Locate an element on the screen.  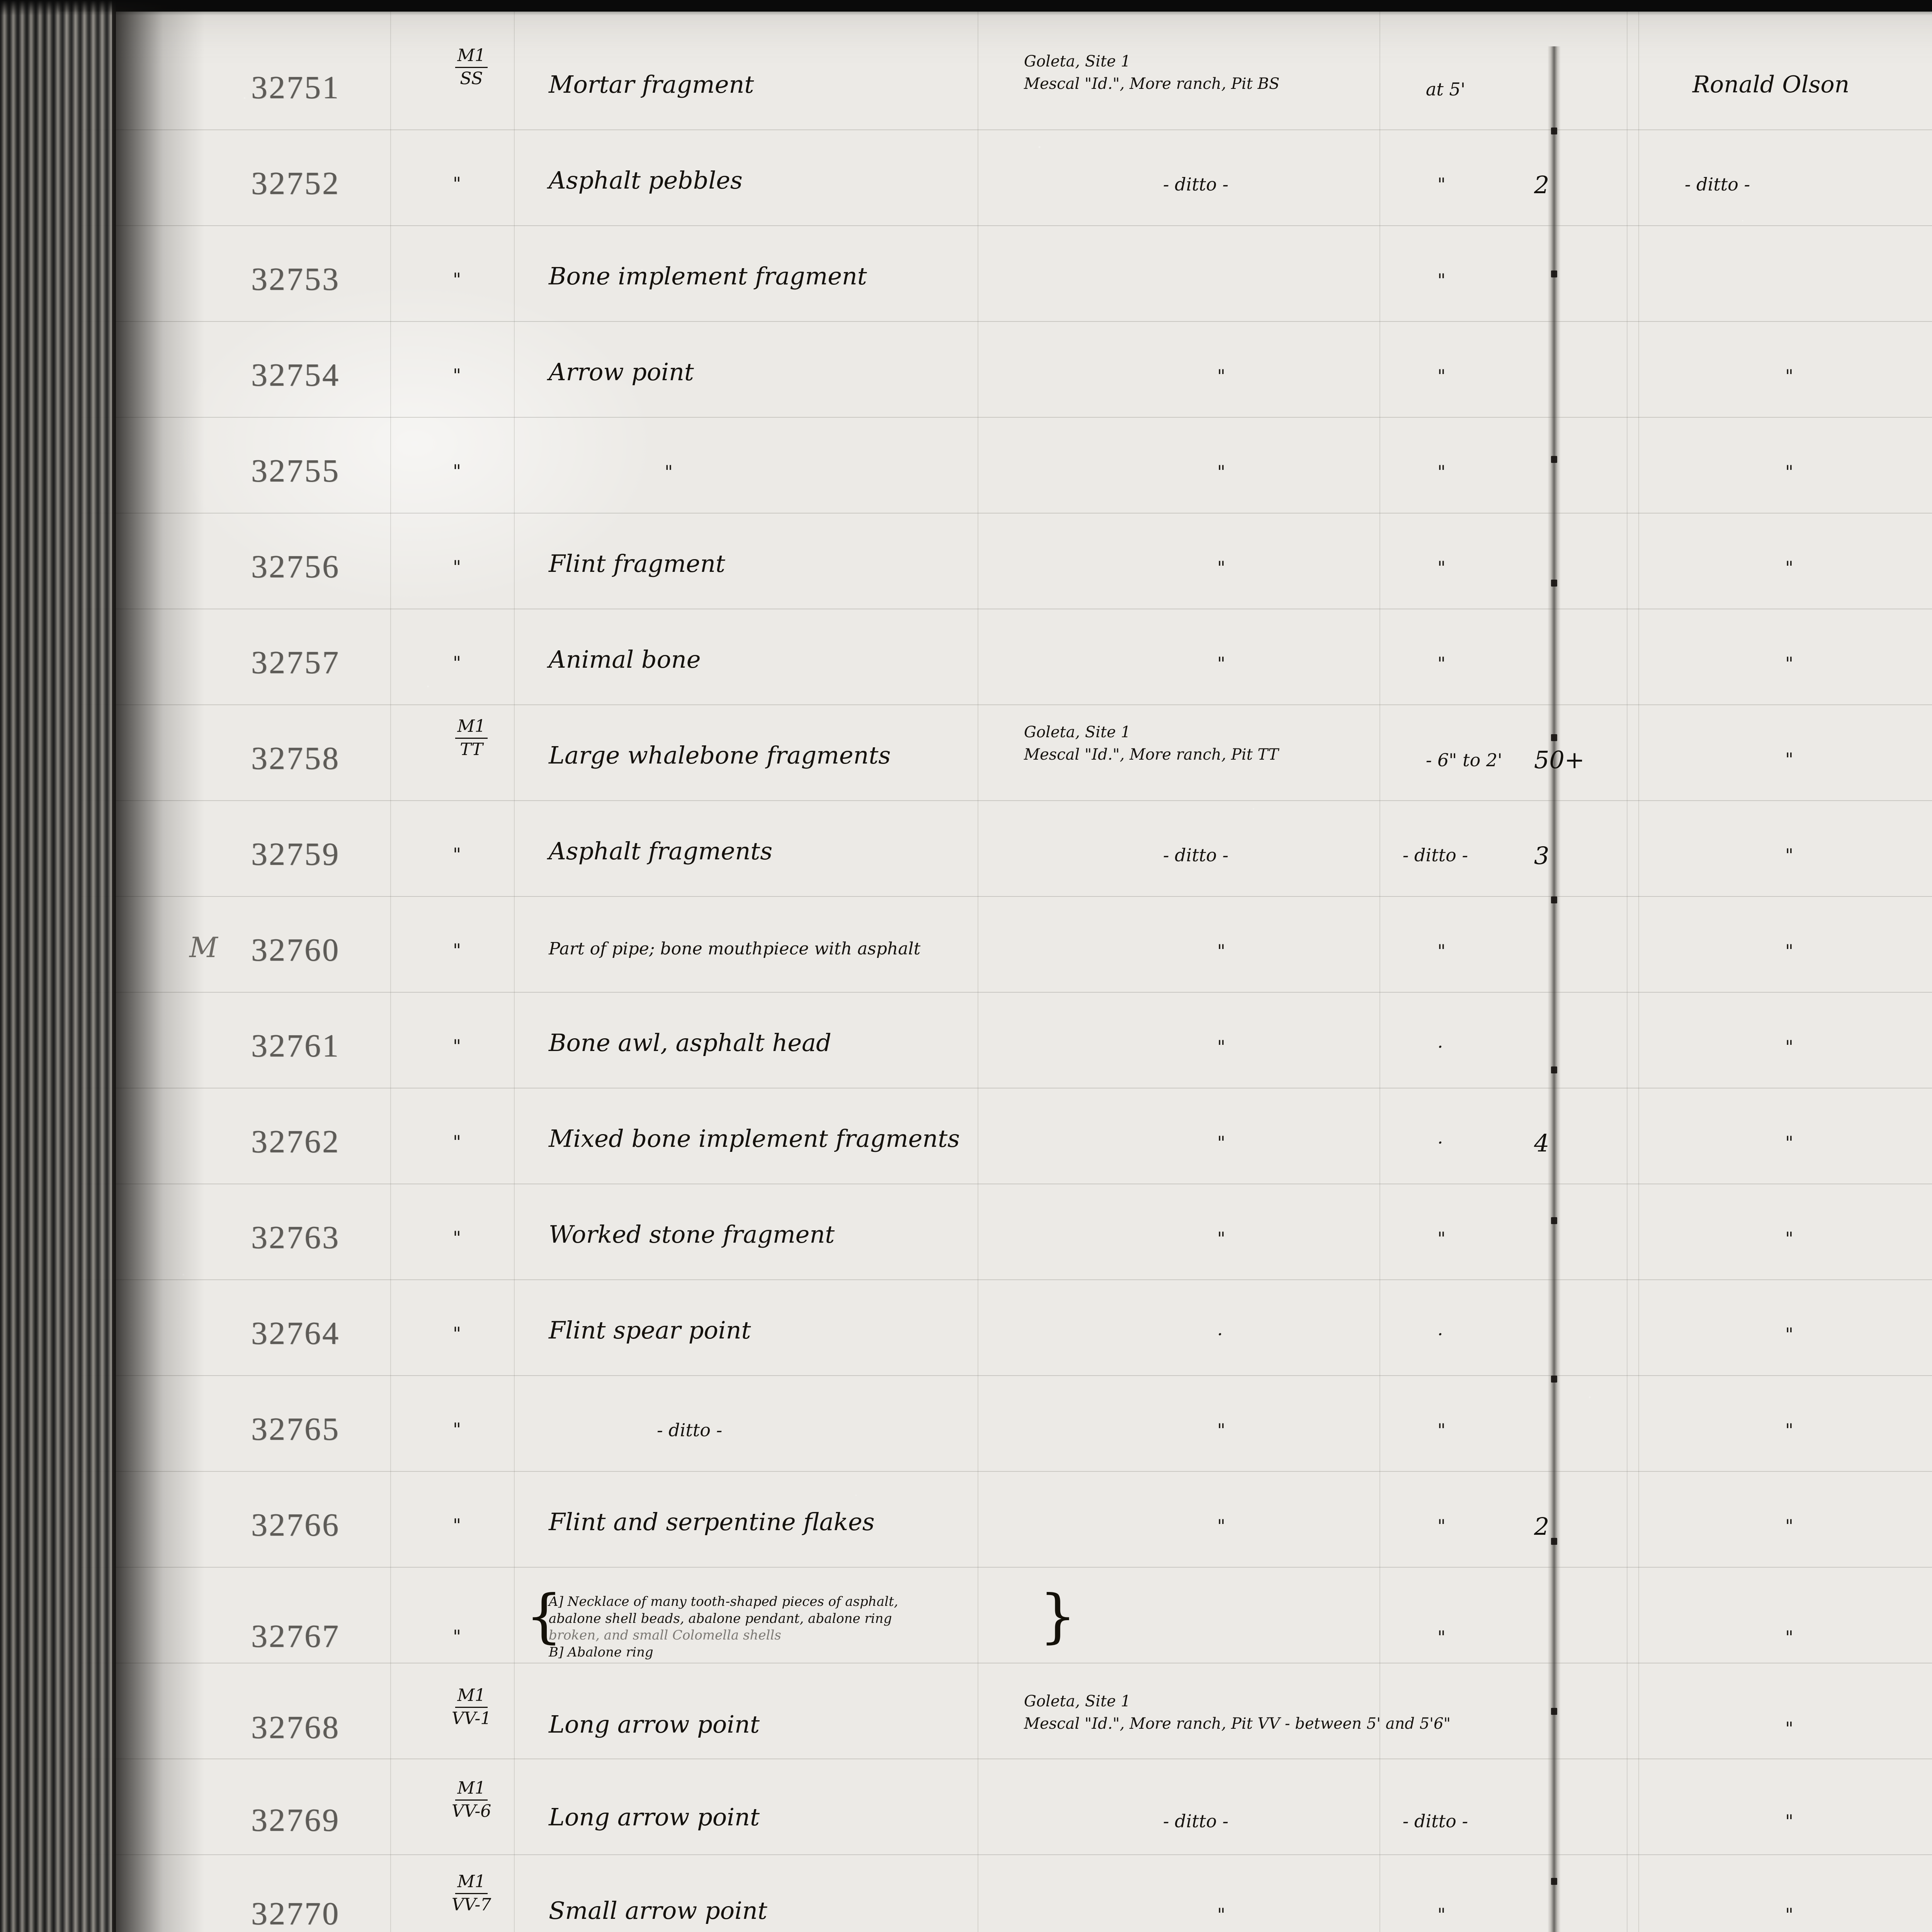
catalog-number: 32751 is located at coordinates (296, 87).